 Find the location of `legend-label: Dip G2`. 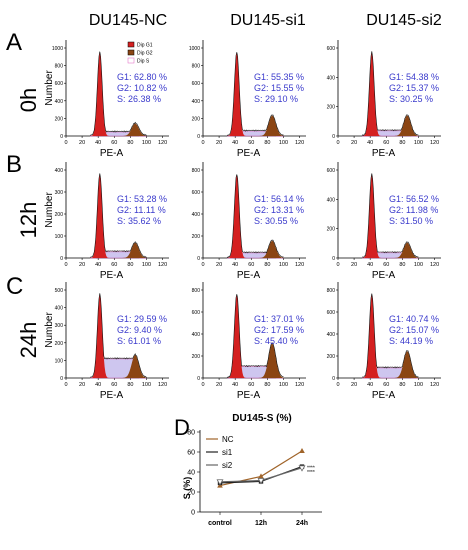

legend-label: Dip G2 is located at coordinates (145, 54).